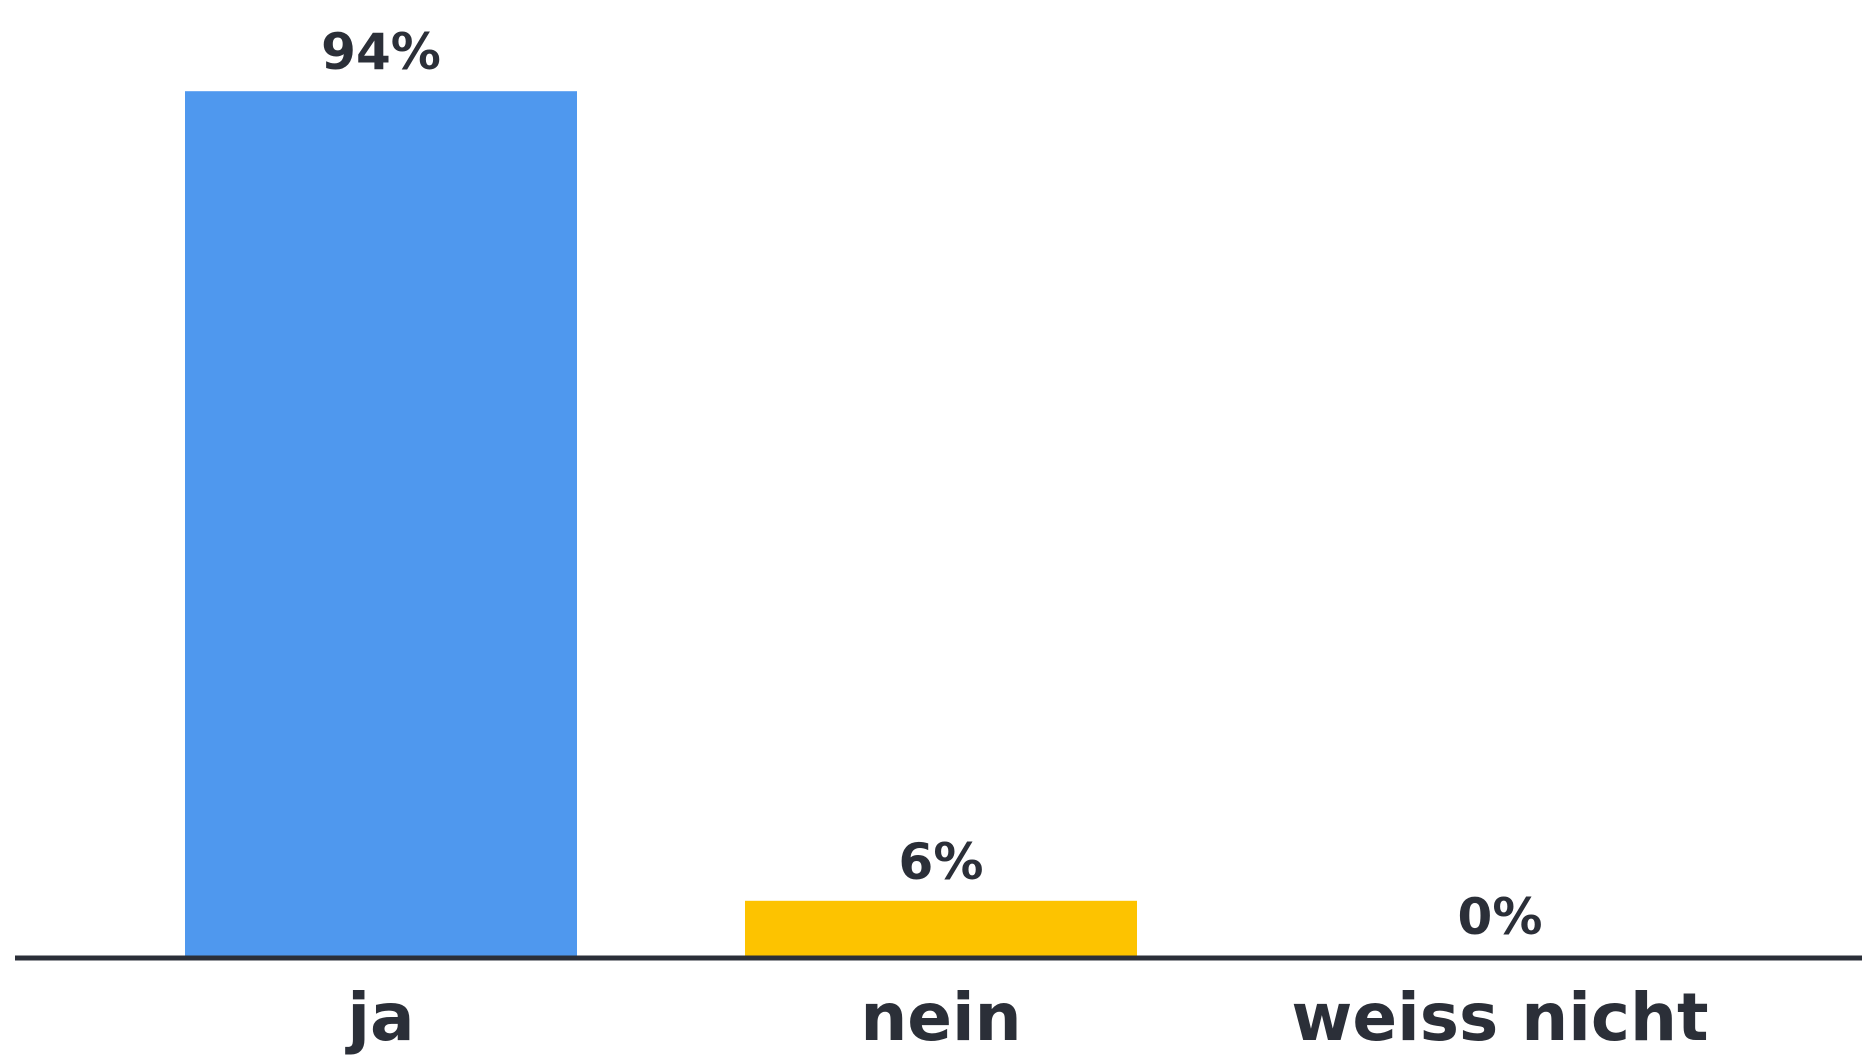 This screenshot has width=1862, height=1060. What do you see at coordinates (1499, 1017) in the screenshot?
I see `x-tick-label-2: weiss nicht` at bounding box center [1499, 1017].